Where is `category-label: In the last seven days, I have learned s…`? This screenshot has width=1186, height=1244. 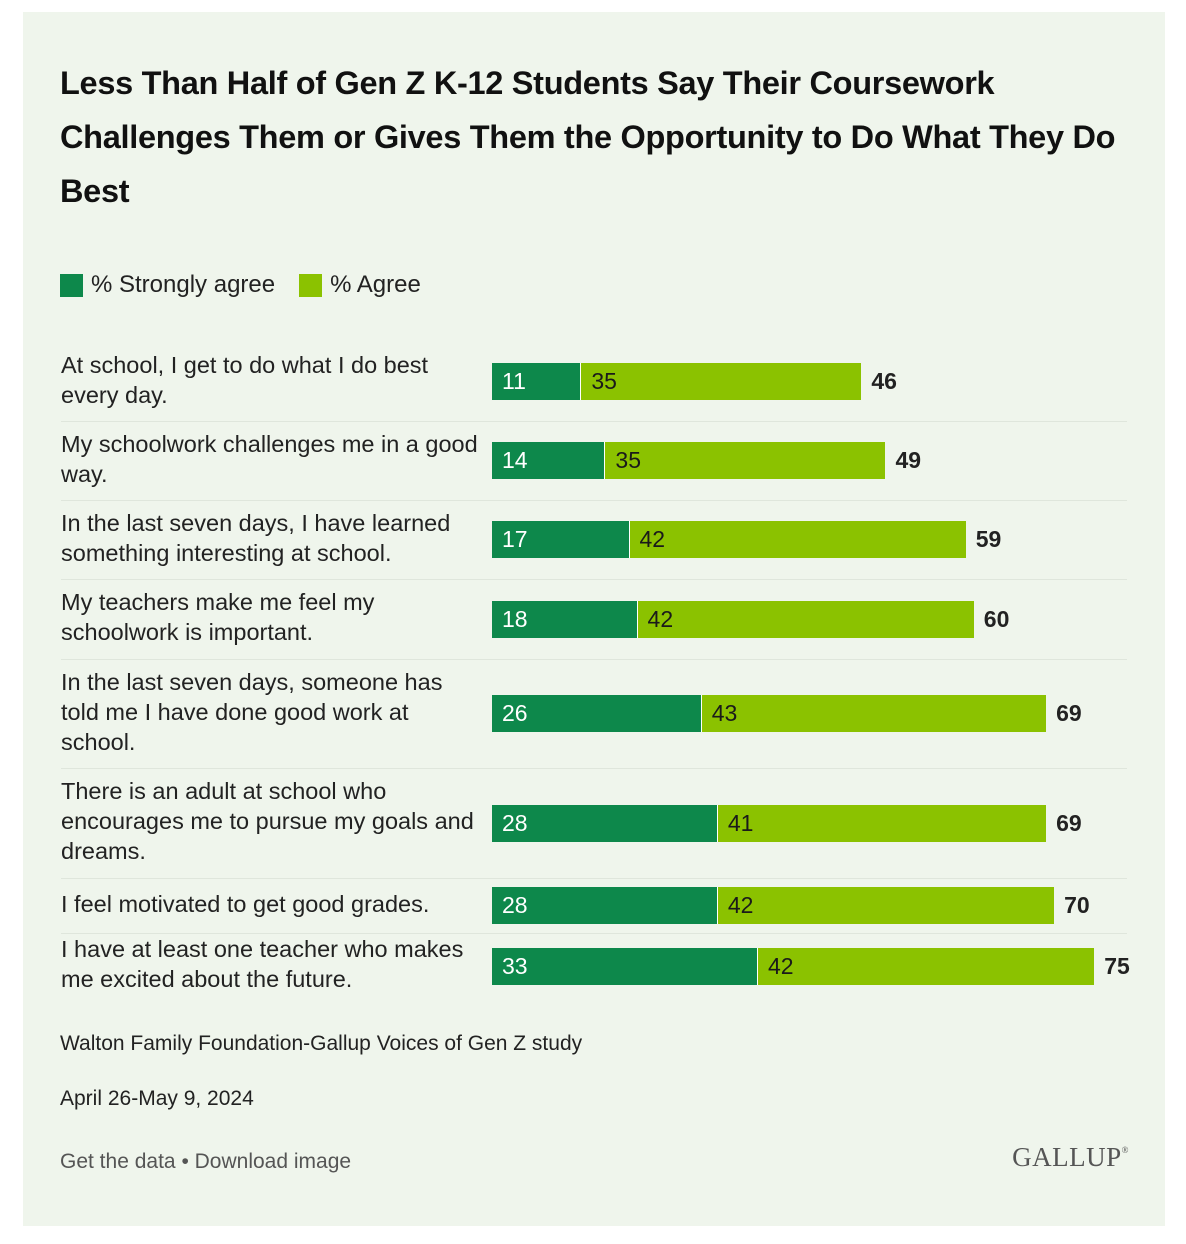
category-label: In the last seven days, I have learned s… is located at coordinates (256, 537).